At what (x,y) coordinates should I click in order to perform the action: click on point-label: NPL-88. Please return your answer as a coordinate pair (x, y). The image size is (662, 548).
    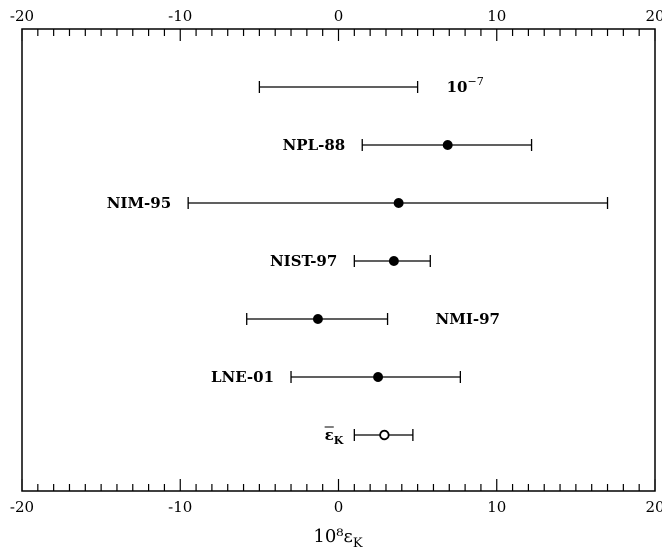
    Looking at the image, I should click on (314, 145).